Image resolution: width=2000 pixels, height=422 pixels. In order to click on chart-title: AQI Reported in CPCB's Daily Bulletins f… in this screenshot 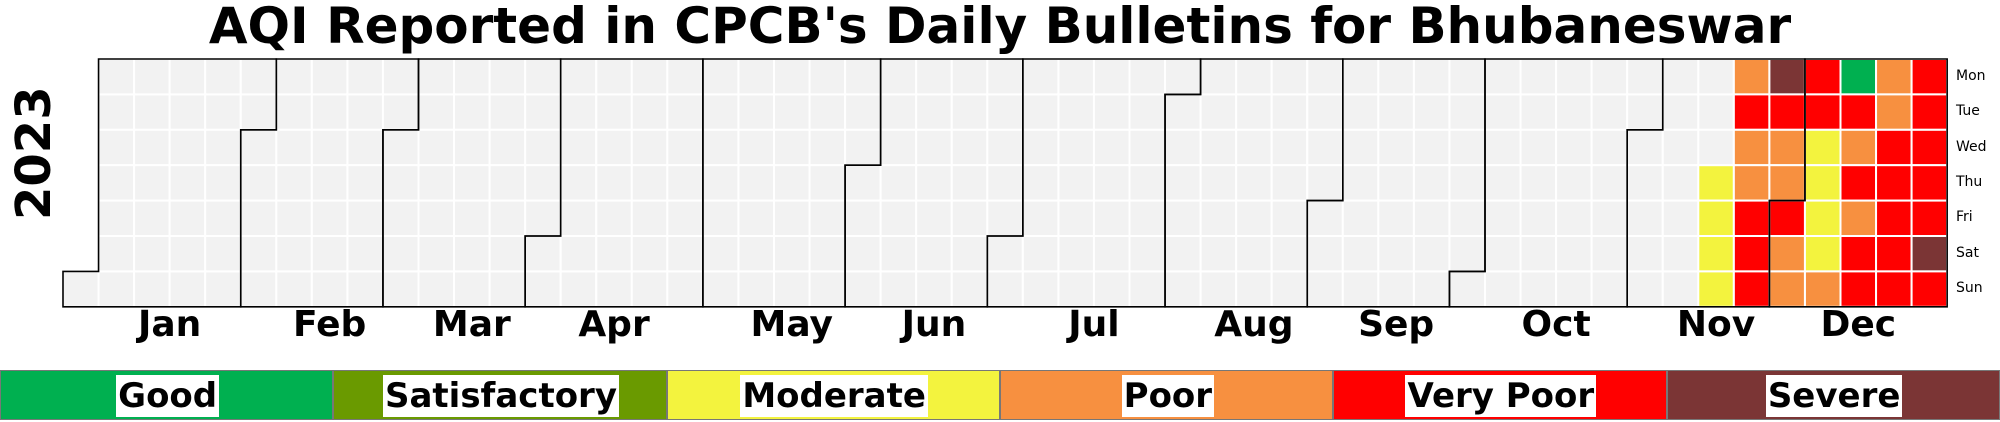, I will do `click(1000, 27)`.